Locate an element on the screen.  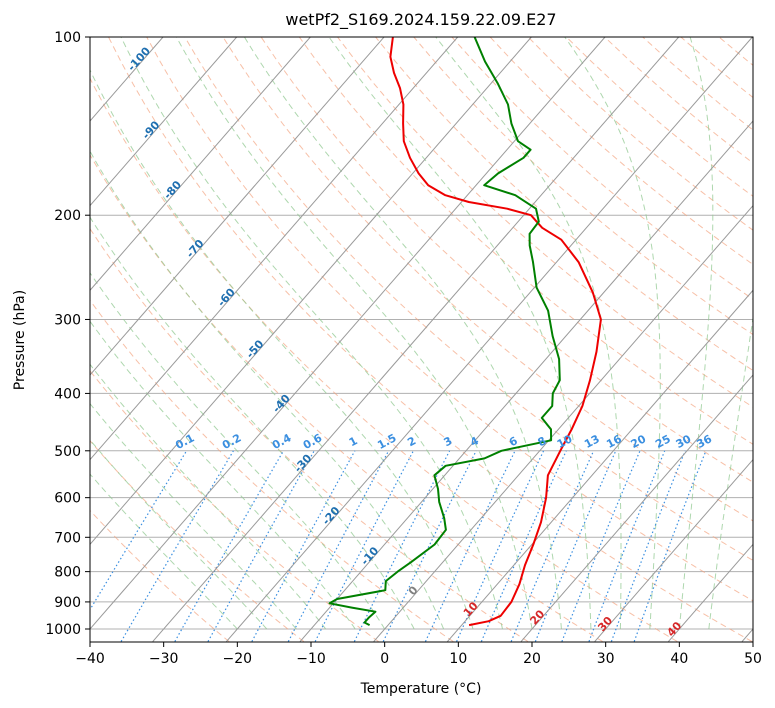
y-tick-label: 400 is located at coordinates (67, 394).